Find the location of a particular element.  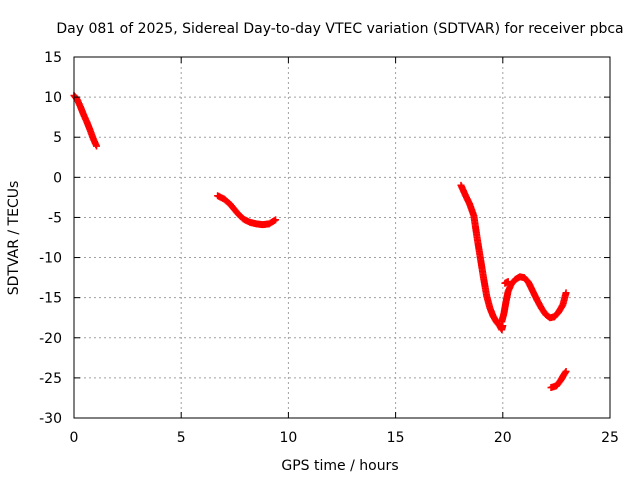

x-tick-label: 25 is located at coordinates (610, 438).